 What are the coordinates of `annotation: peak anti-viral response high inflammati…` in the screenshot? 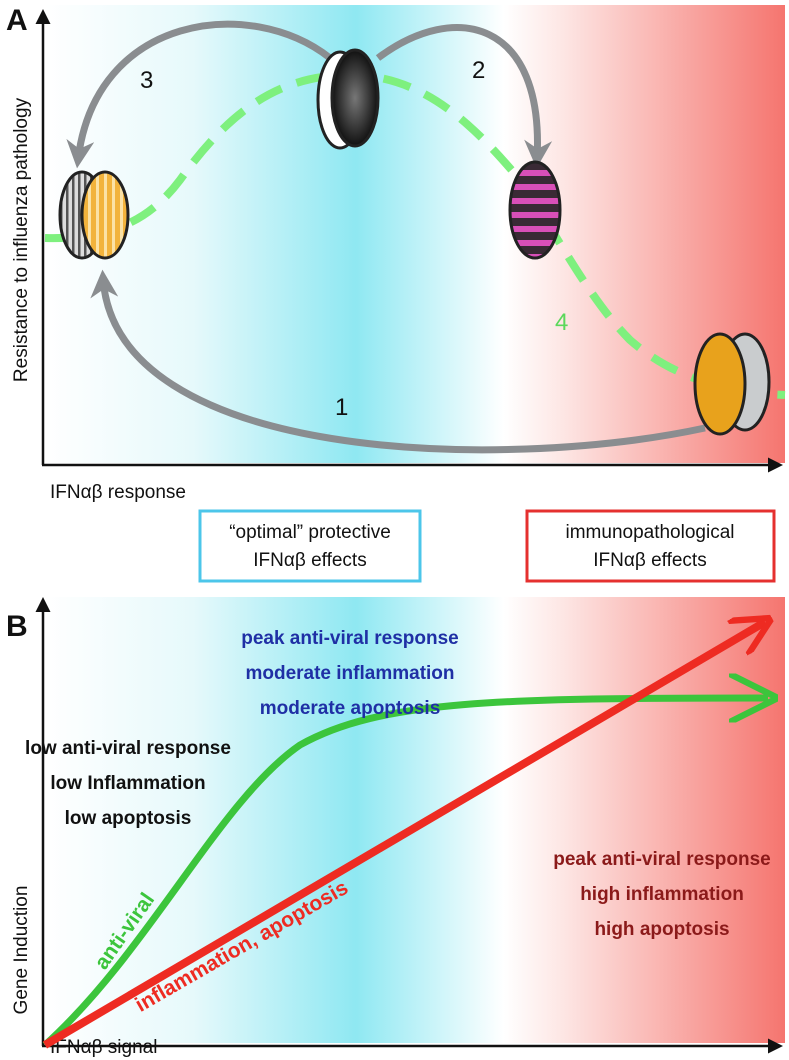 It's located at (662, 894).